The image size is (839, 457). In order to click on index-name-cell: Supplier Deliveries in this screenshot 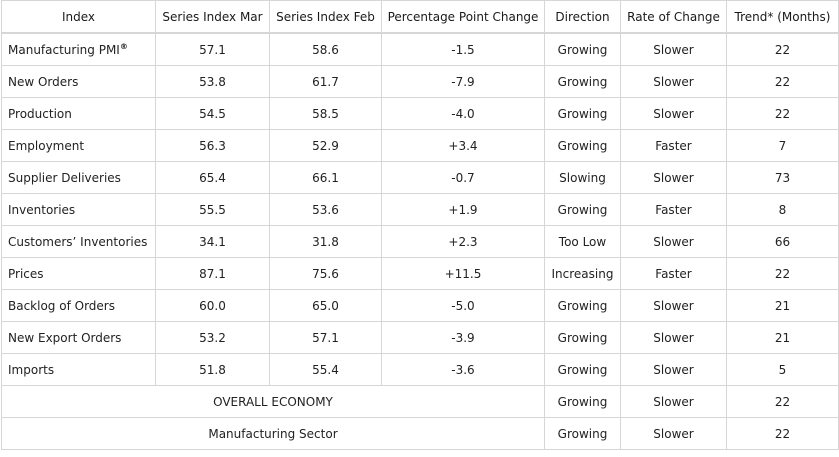, I will do `click(78, 177)`.